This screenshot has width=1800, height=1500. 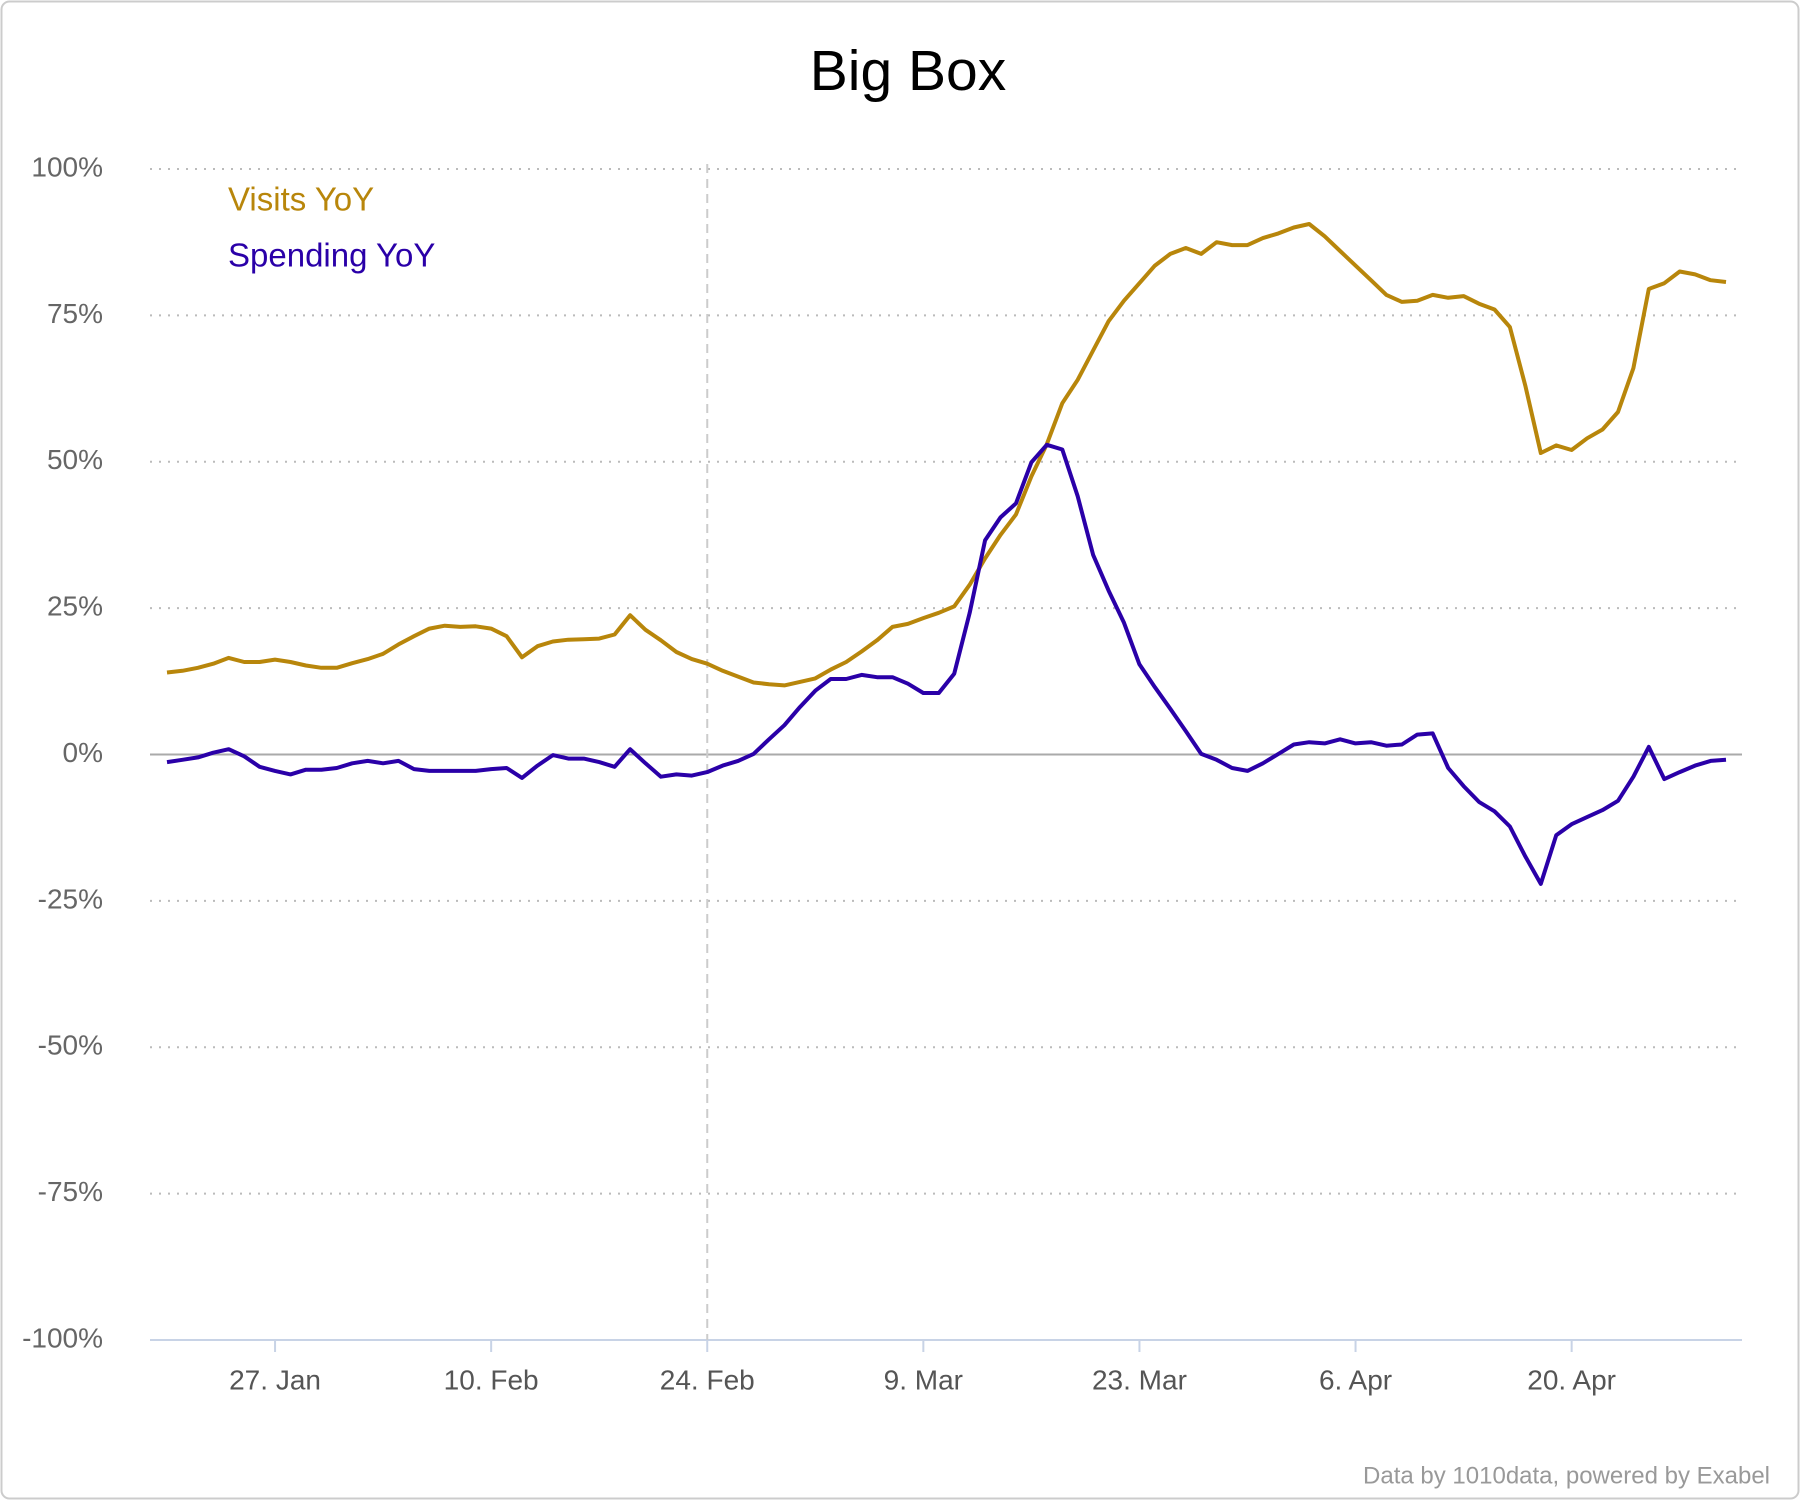 I want to click on y-tick-label: 0%, so click(x=83, y=752).